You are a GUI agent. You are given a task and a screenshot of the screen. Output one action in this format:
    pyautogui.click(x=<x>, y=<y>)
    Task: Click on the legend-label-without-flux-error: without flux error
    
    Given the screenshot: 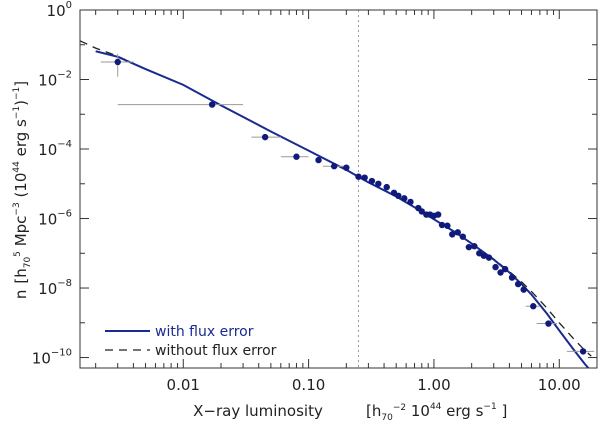 What is the action you would take?
    pyautogui.click(x=216, y=351)
    